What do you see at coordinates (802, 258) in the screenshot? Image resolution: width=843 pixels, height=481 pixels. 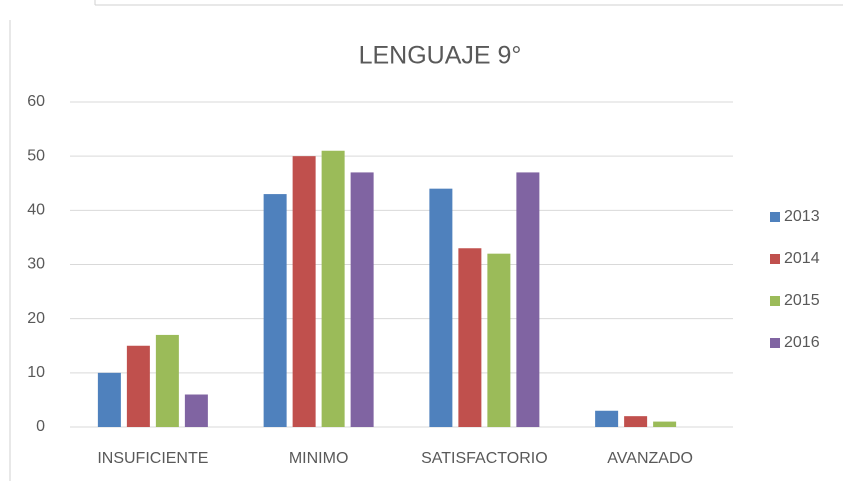 I see `legend-label: 2014` at bounding box center [802, 258].